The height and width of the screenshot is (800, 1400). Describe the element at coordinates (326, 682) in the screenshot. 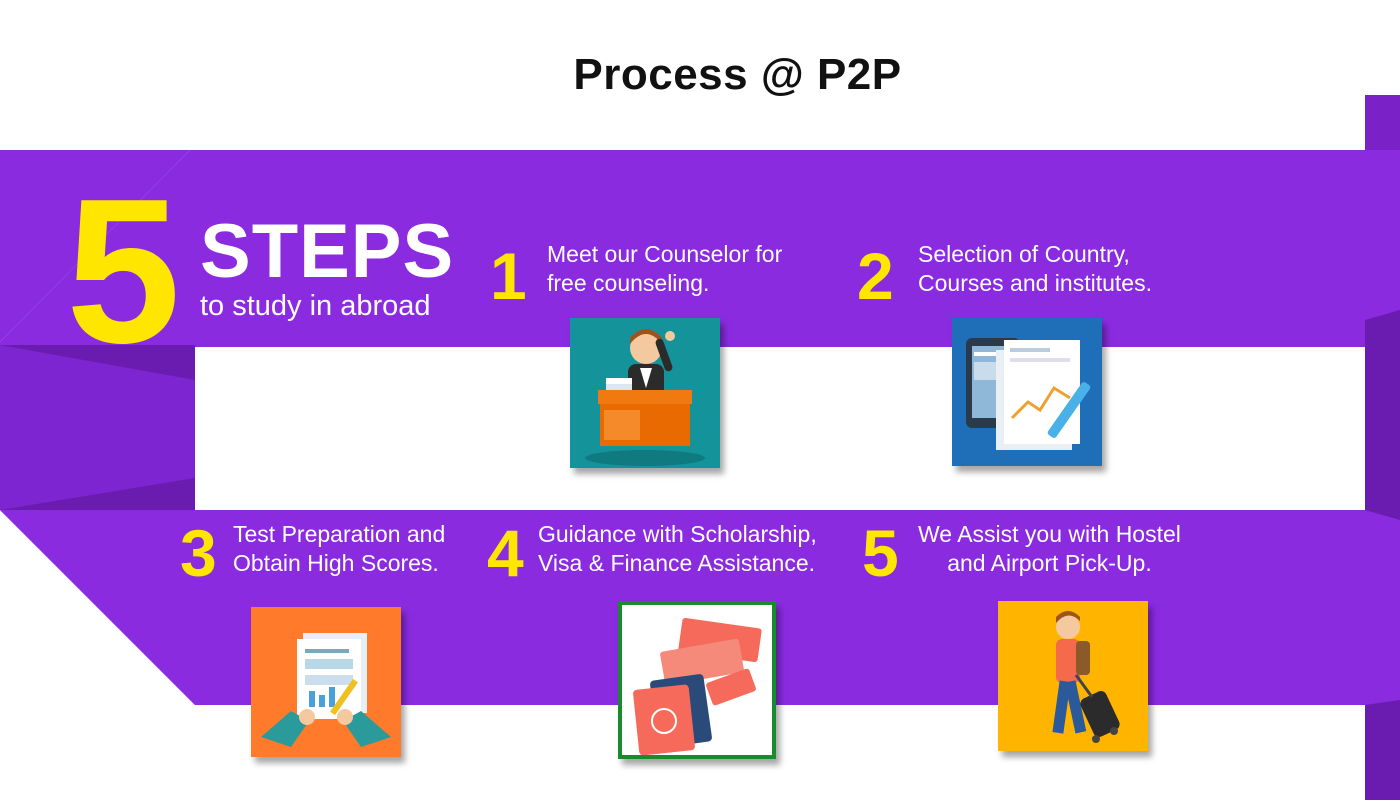

I see `test-paper-icon` at that location.